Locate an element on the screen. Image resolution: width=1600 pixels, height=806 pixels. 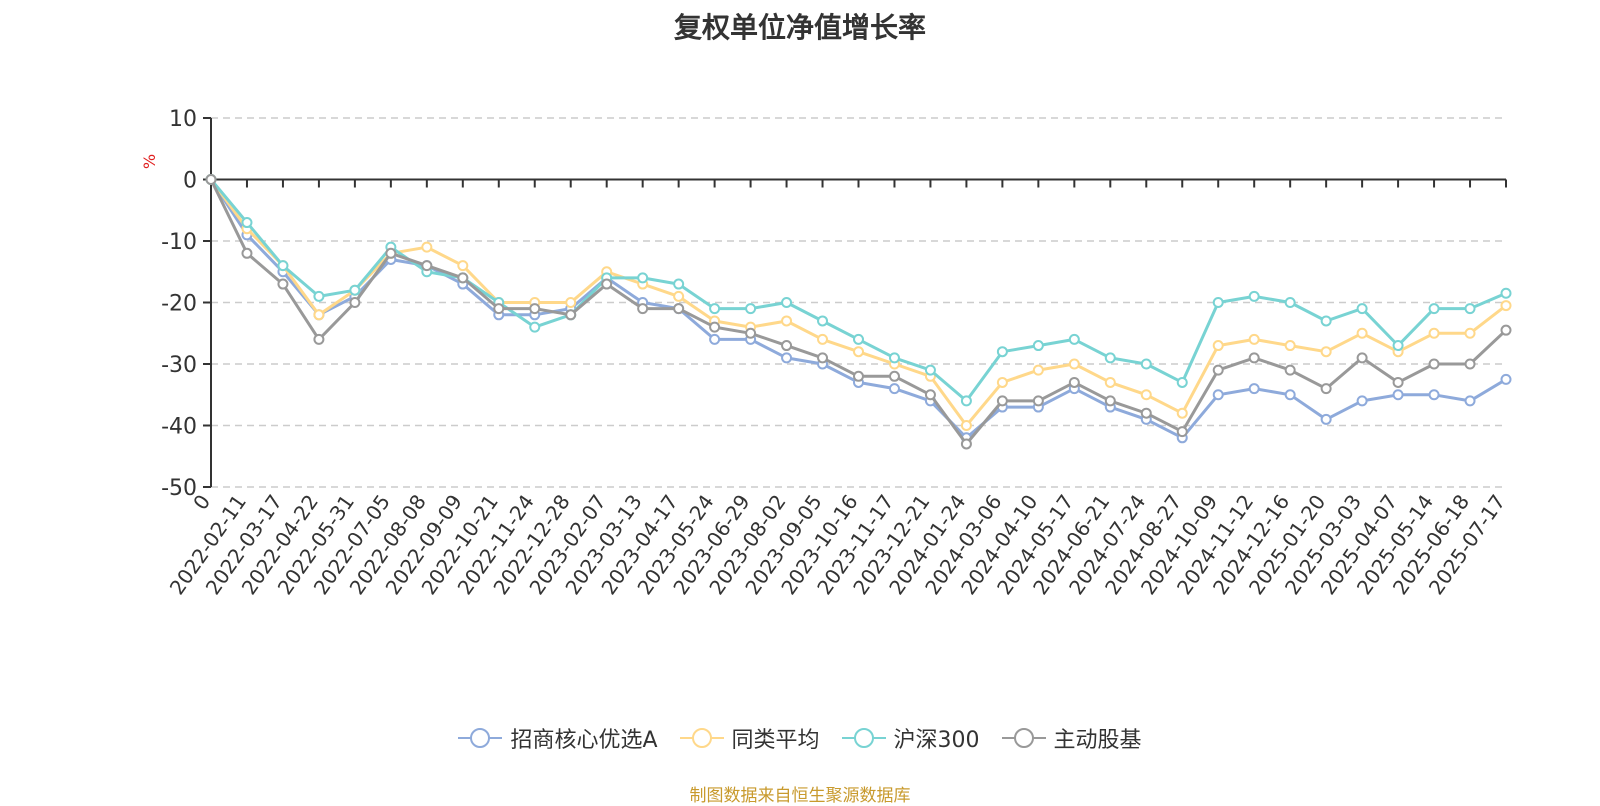
legend-item: 同类平均 is located at coordinates (749, 738).